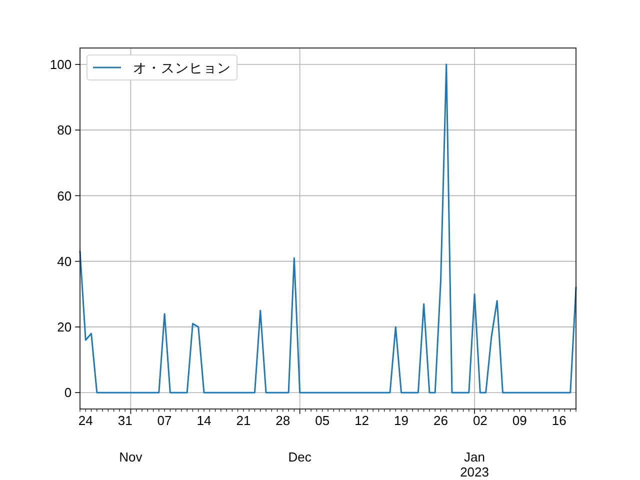 This screenshot has width=640, height=480. I want to click on x-tick-label: 07, so click(164, 420).